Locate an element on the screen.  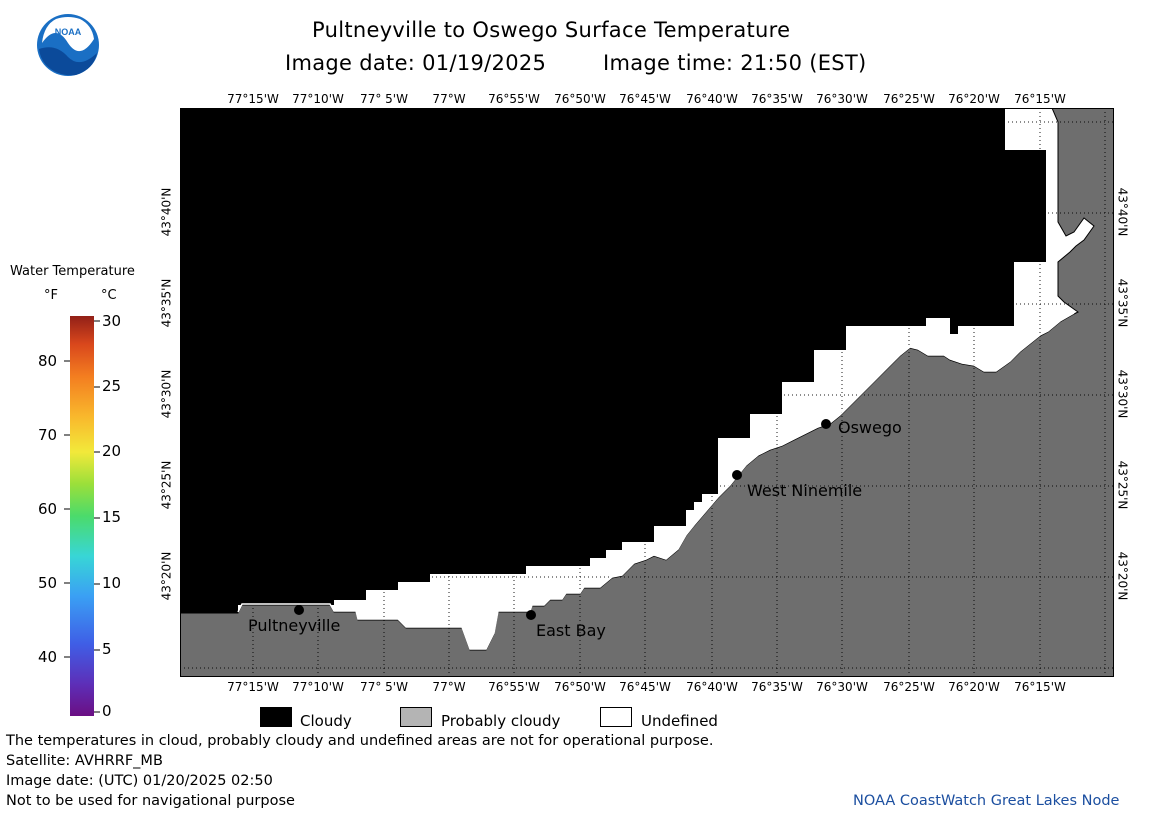
image-date-label: Image date: 01/19/2025 is located at coordinates (416, 63).